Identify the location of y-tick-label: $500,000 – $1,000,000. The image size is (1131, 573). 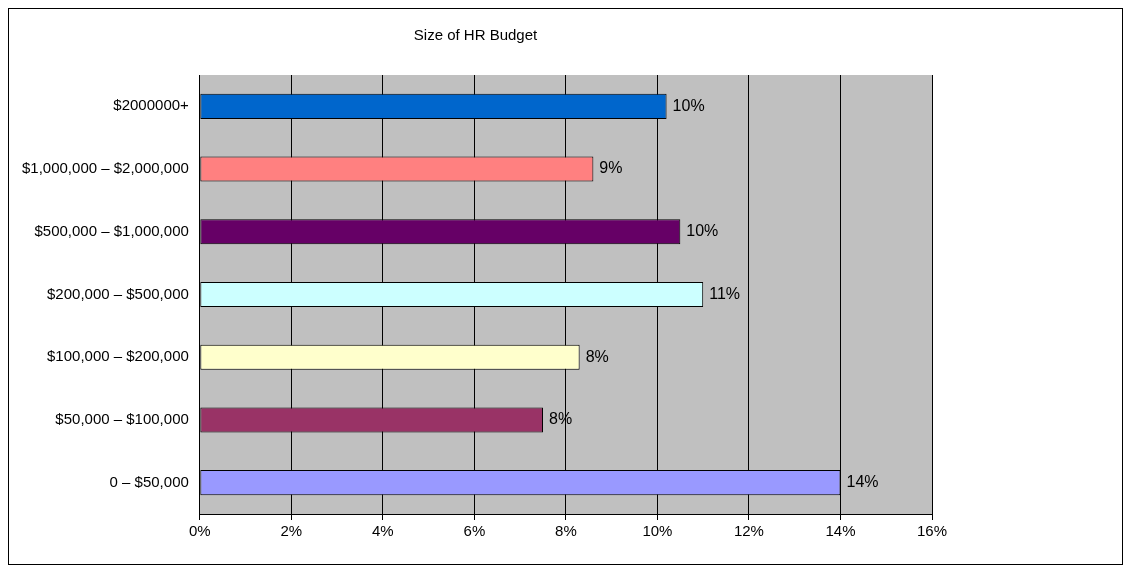
(111, 230).